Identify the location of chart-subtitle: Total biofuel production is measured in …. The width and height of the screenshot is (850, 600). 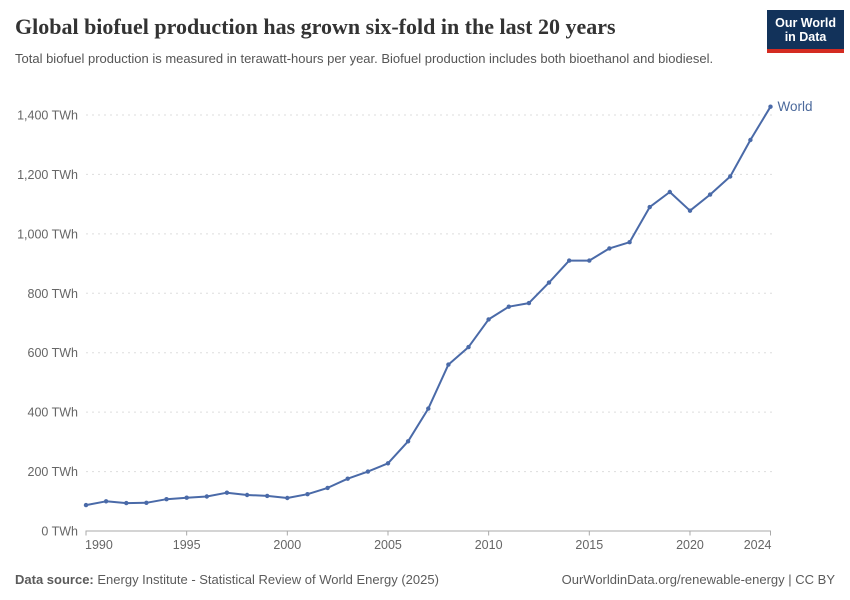
(364, 58).